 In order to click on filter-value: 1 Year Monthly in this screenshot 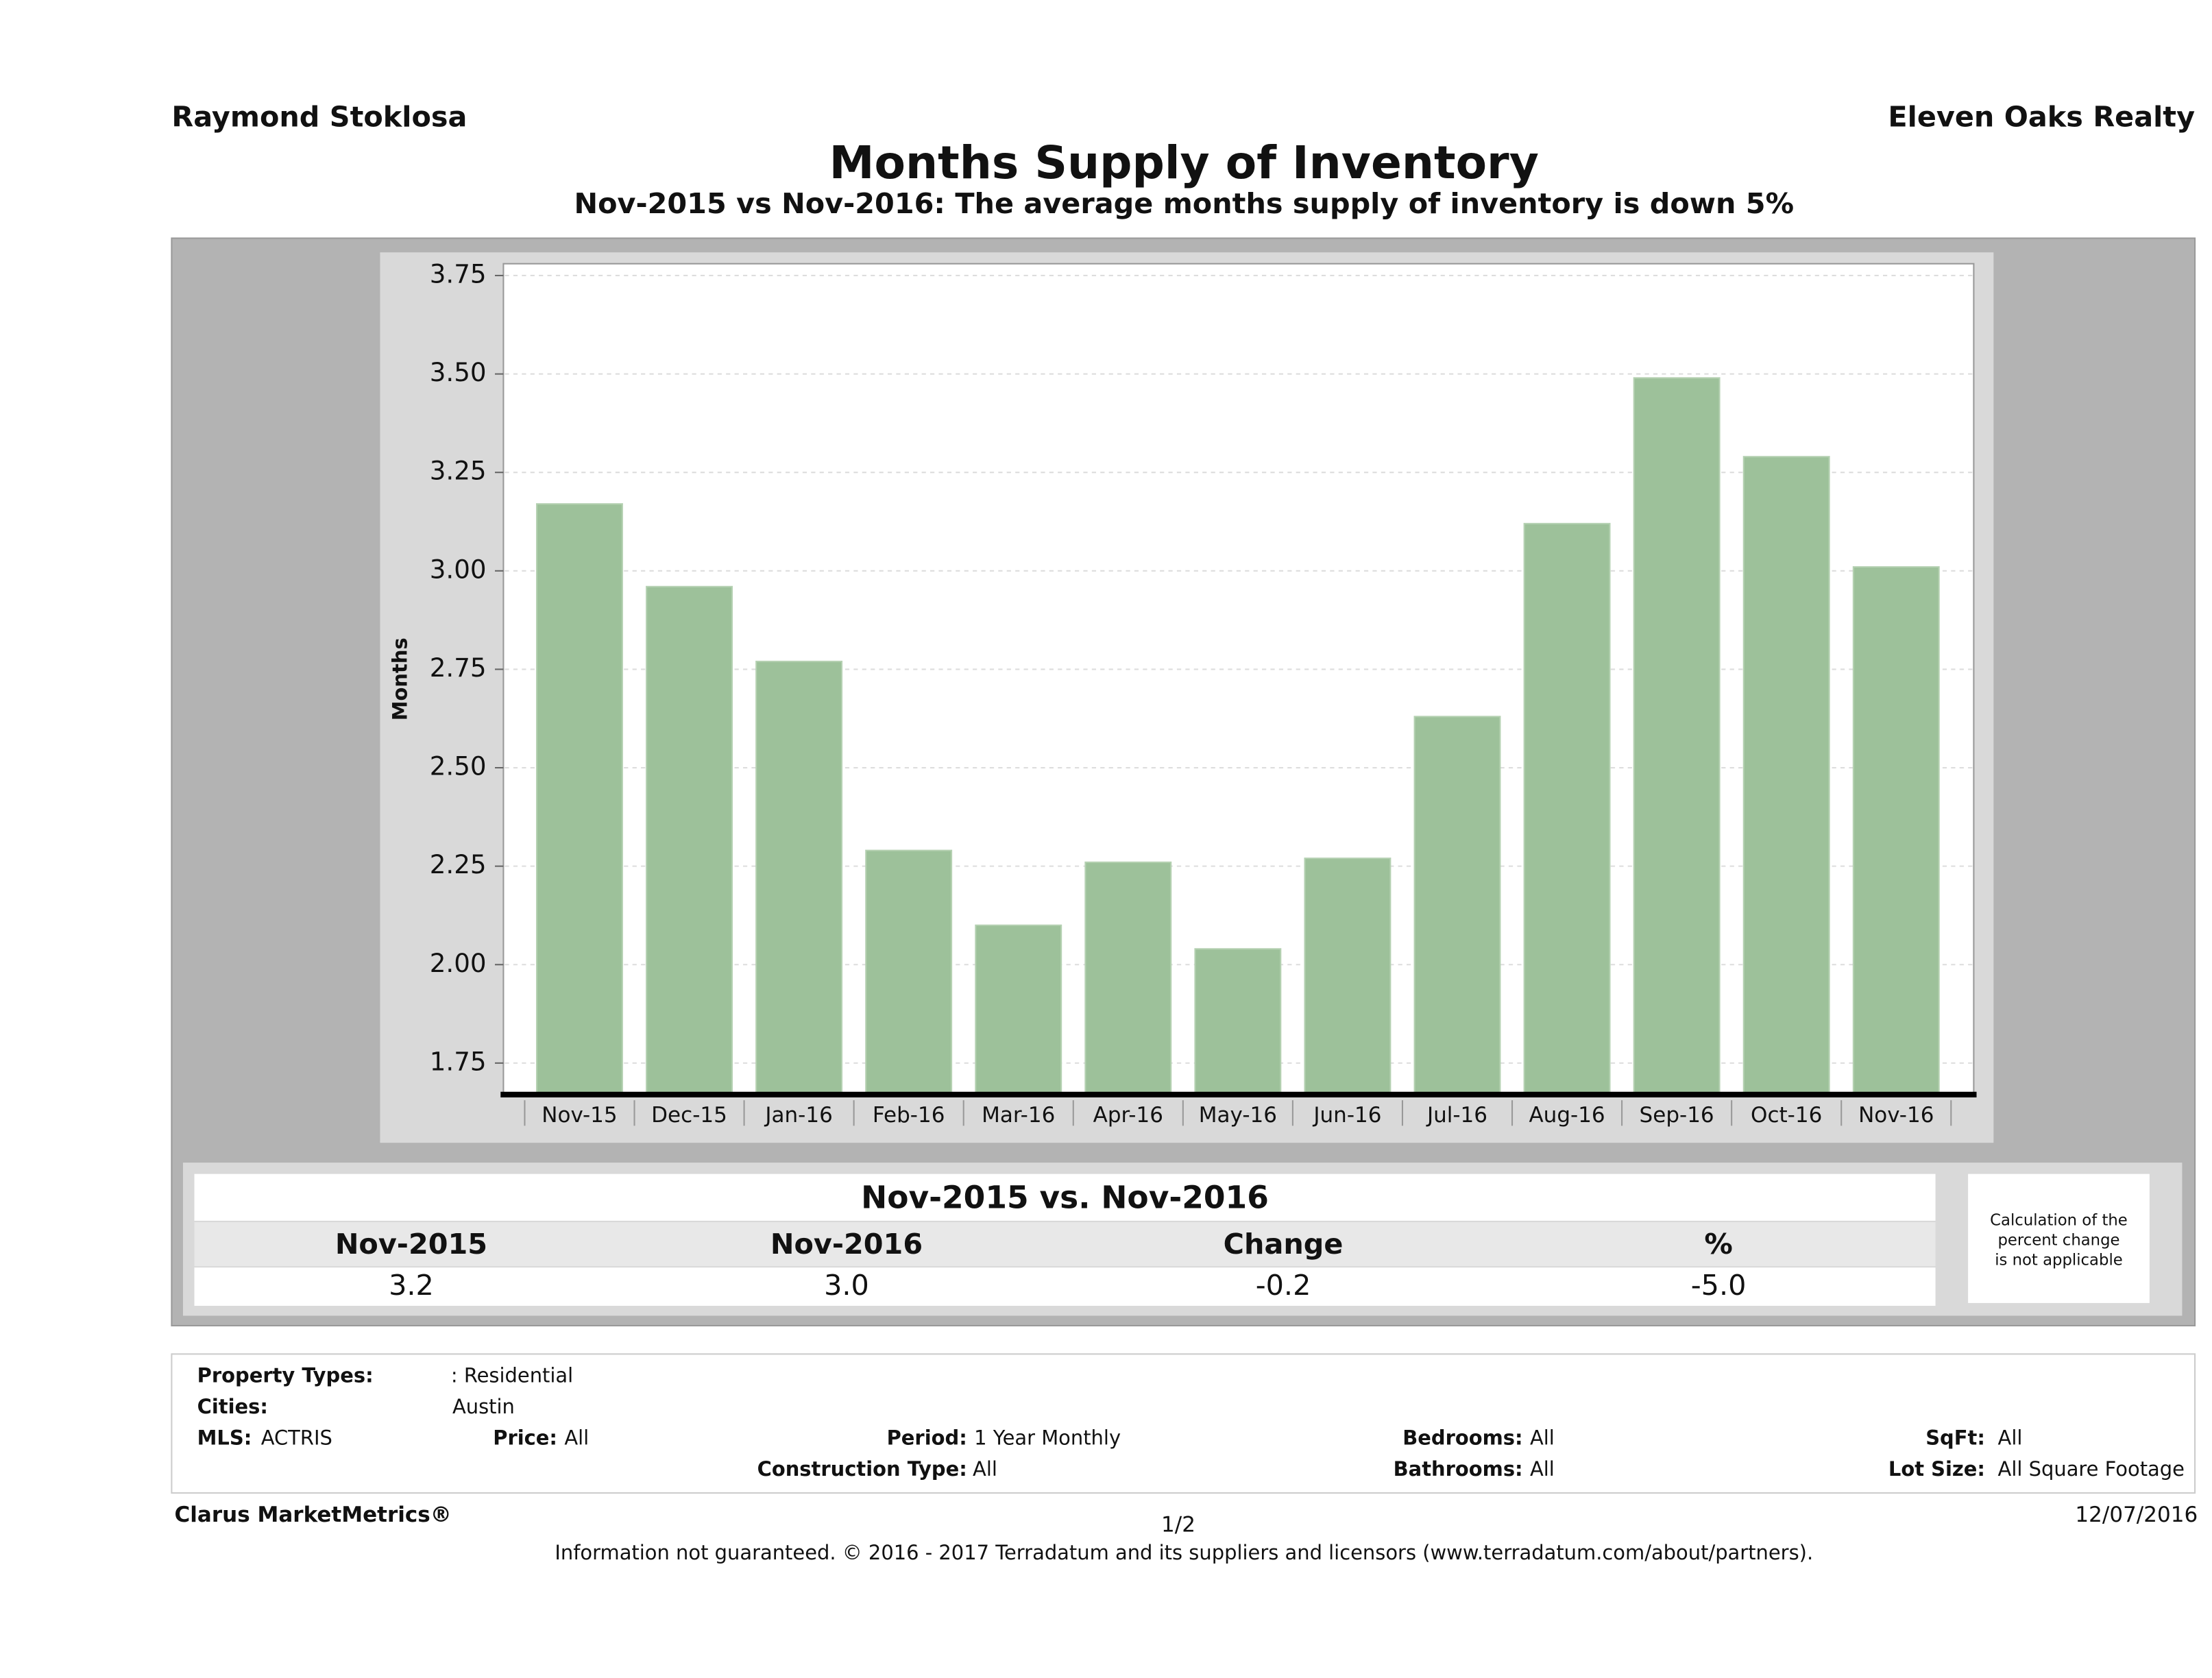, I will do `click(1047, 1437)`.